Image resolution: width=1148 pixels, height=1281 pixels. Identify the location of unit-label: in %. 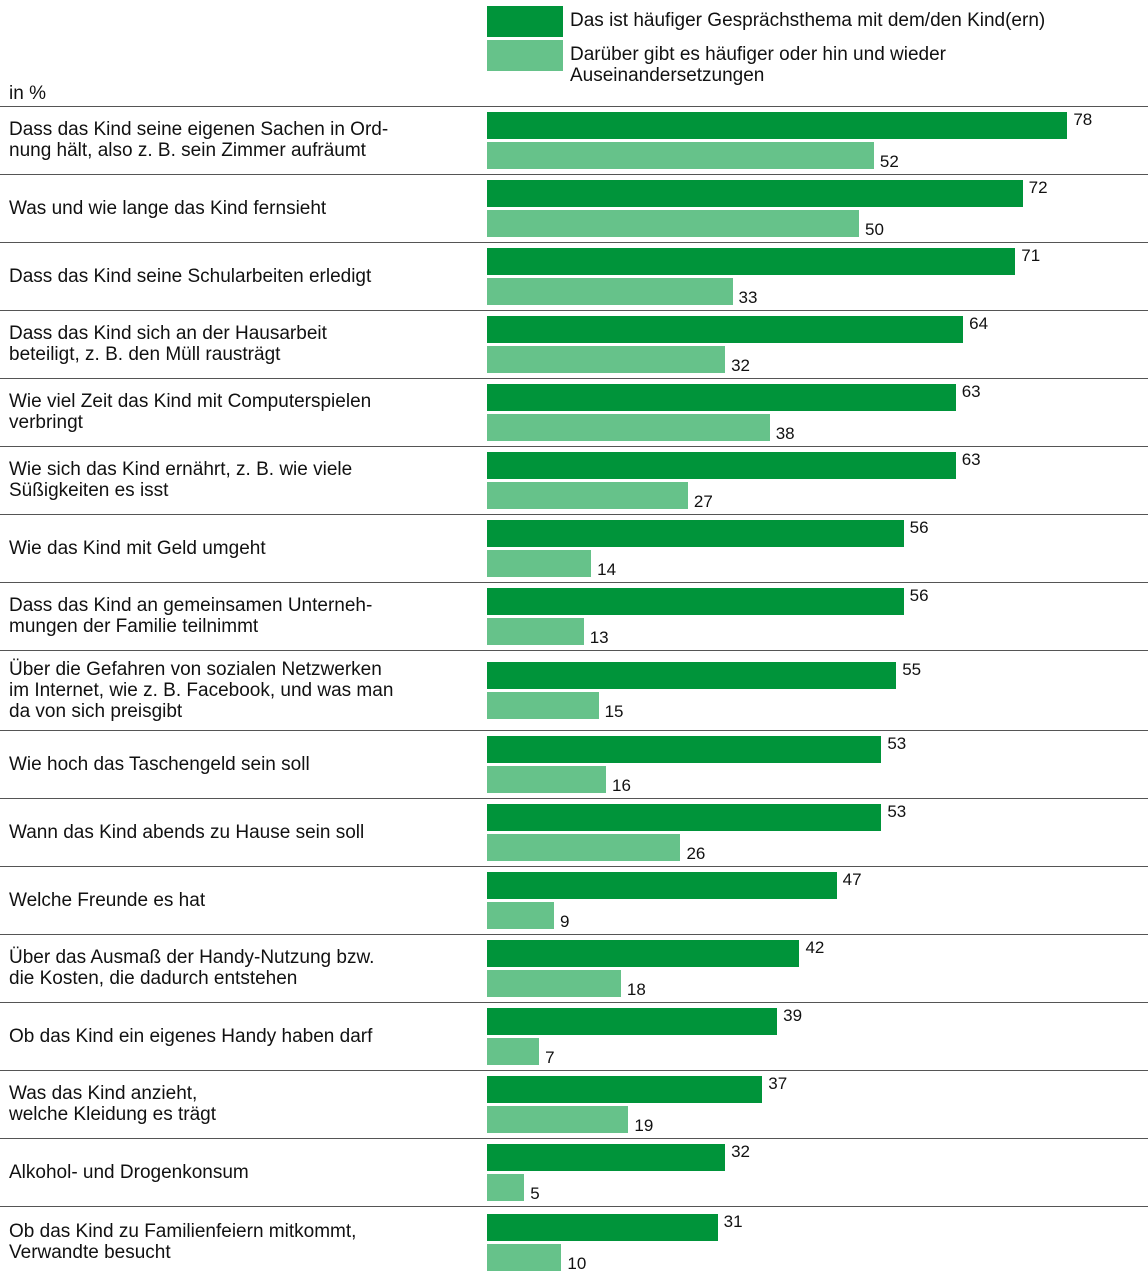
(27, 93).